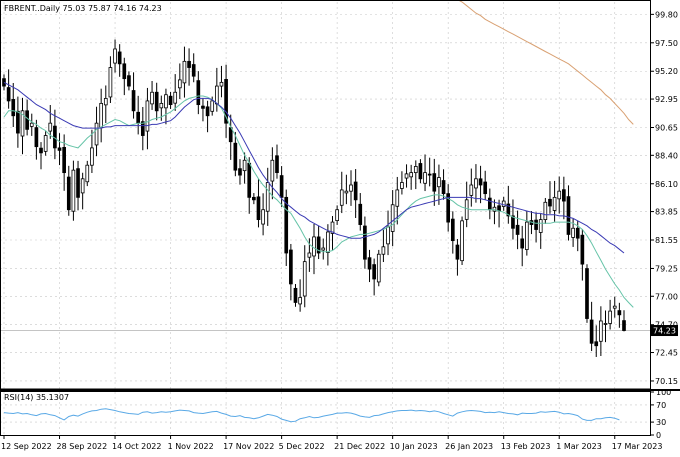 This screenshot has height=457, width=680. Describe the element at coordinates (666, 14) in the screenshot. I see `y-tick-label: 99.80` at that location.